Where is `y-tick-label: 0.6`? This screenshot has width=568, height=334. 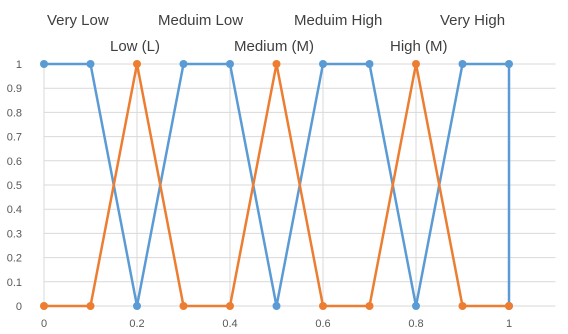
y-tick-label: 0.6 is located at coordinates (14, 162).